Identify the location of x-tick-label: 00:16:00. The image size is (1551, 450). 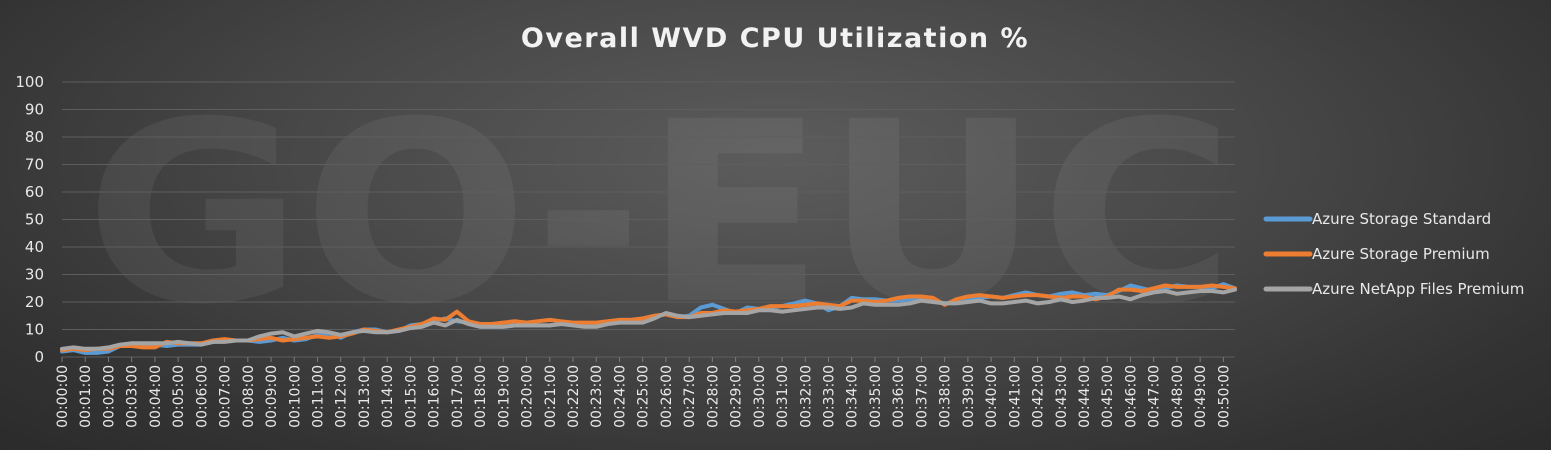
(435, 396).